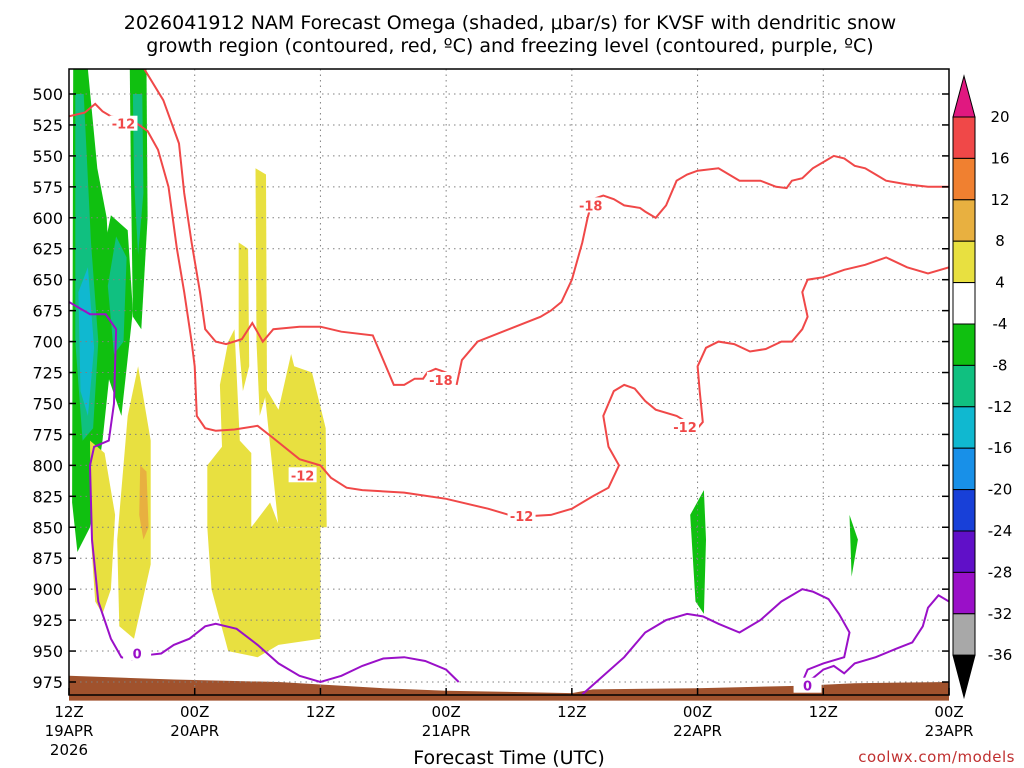  I want to click on x-tick-date-12: 20APR, so click(194, 731).